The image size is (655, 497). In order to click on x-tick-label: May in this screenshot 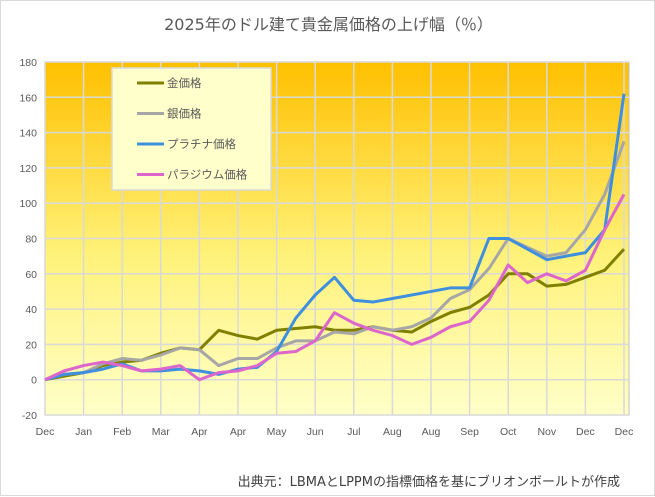, I will do `click(277, 432)`.